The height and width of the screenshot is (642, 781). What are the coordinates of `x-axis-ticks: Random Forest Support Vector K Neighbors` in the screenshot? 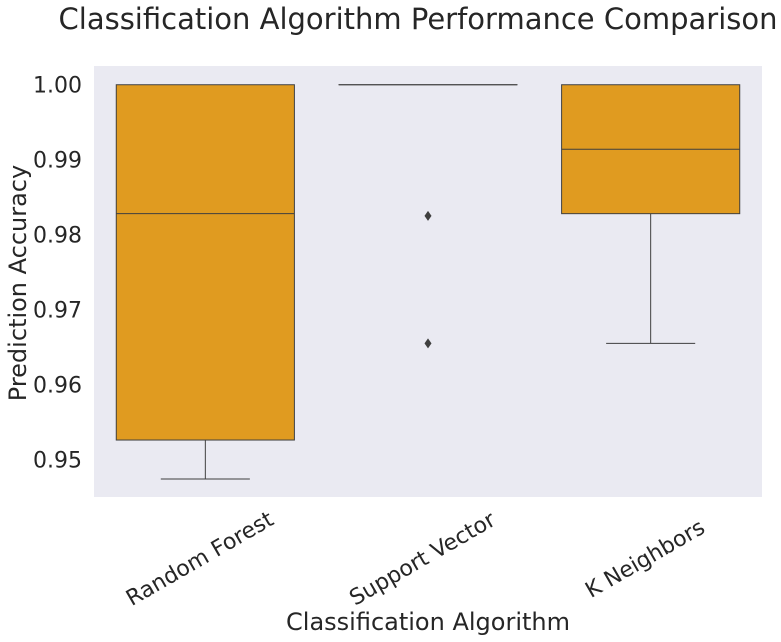 It's located at (415, 559).